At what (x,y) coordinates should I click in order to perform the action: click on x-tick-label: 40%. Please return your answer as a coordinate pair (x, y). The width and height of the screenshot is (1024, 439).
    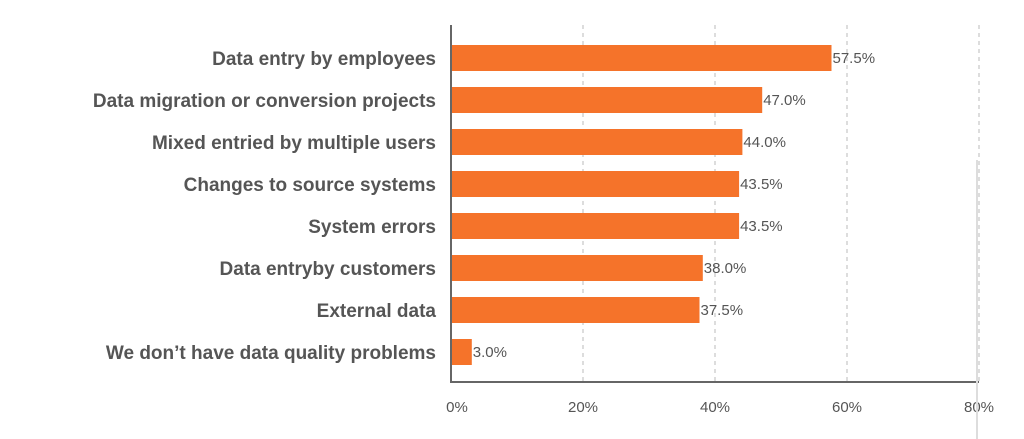
    Looking at the image, I should click on (715, 407).